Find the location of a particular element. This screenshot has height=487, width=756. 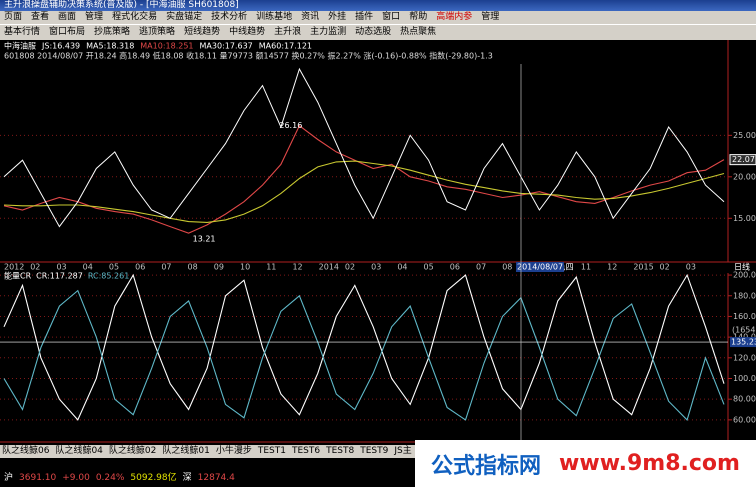

x-axis-label: 2012 is located at coordinates (14, 267).